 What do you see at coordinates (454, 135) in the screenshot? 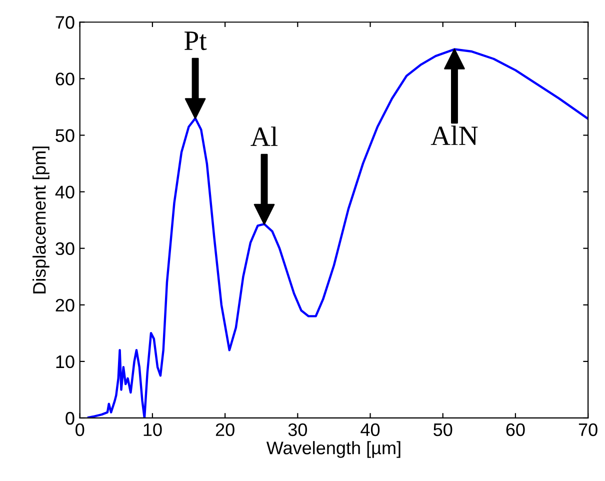
I see `annotation: AlN` at bounding box center [454, 135].